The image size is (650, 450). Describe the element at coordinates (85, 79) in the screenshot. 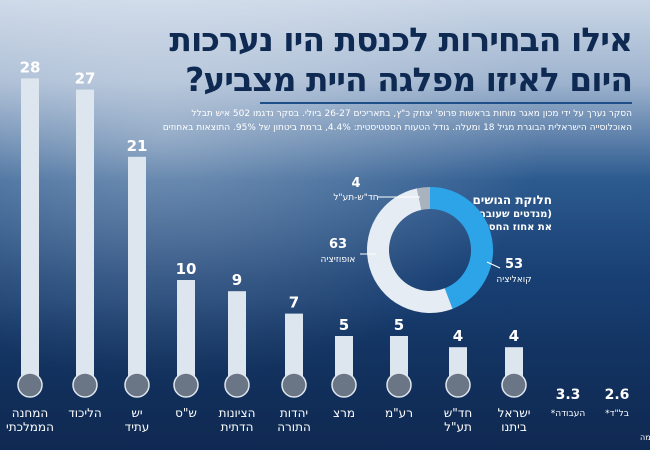

I see `bar-value-label: 27` at that location.